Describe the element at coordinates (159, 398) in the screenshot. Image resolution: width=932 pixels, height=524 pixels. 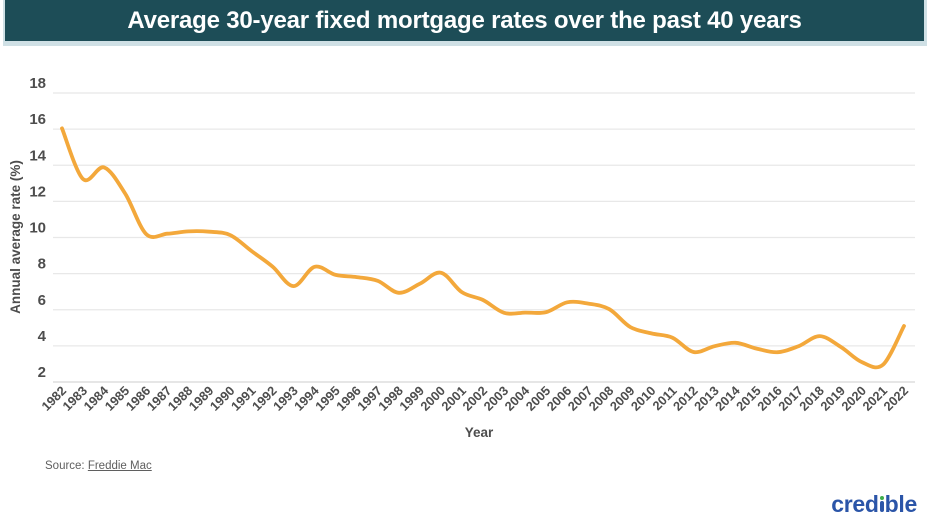
I see `x-tick-label: 1987` at that location.